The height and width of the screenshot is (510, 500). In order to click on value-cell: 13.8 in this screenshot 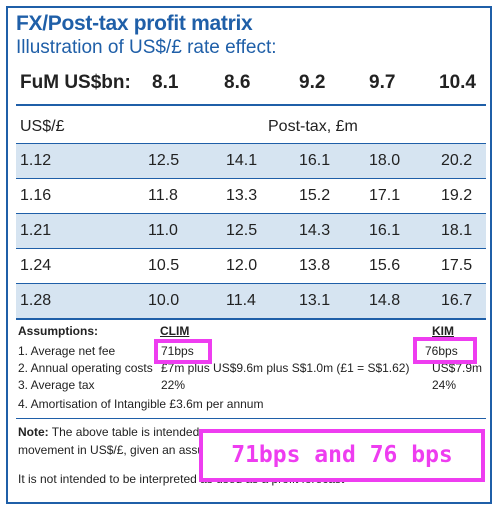, I will do `click(315, 265)`.